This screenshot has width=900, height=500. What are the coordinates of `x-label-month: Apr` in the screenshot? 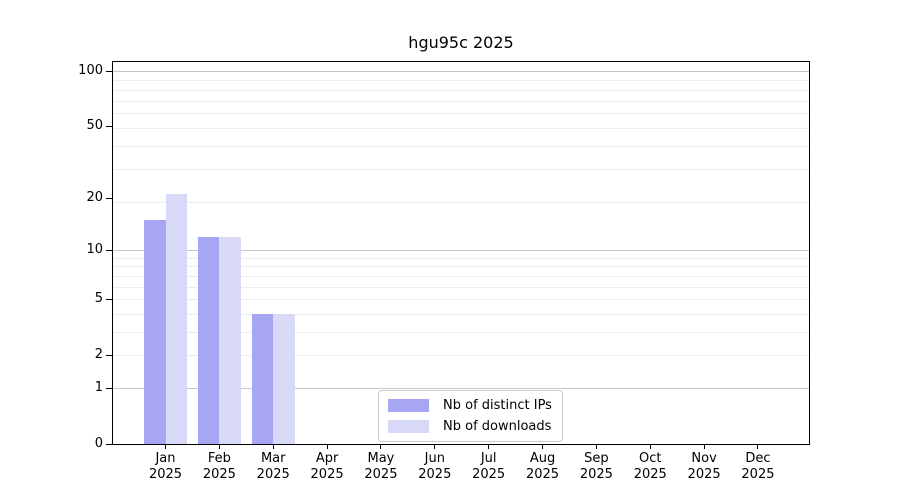 It's located at (327, 458).